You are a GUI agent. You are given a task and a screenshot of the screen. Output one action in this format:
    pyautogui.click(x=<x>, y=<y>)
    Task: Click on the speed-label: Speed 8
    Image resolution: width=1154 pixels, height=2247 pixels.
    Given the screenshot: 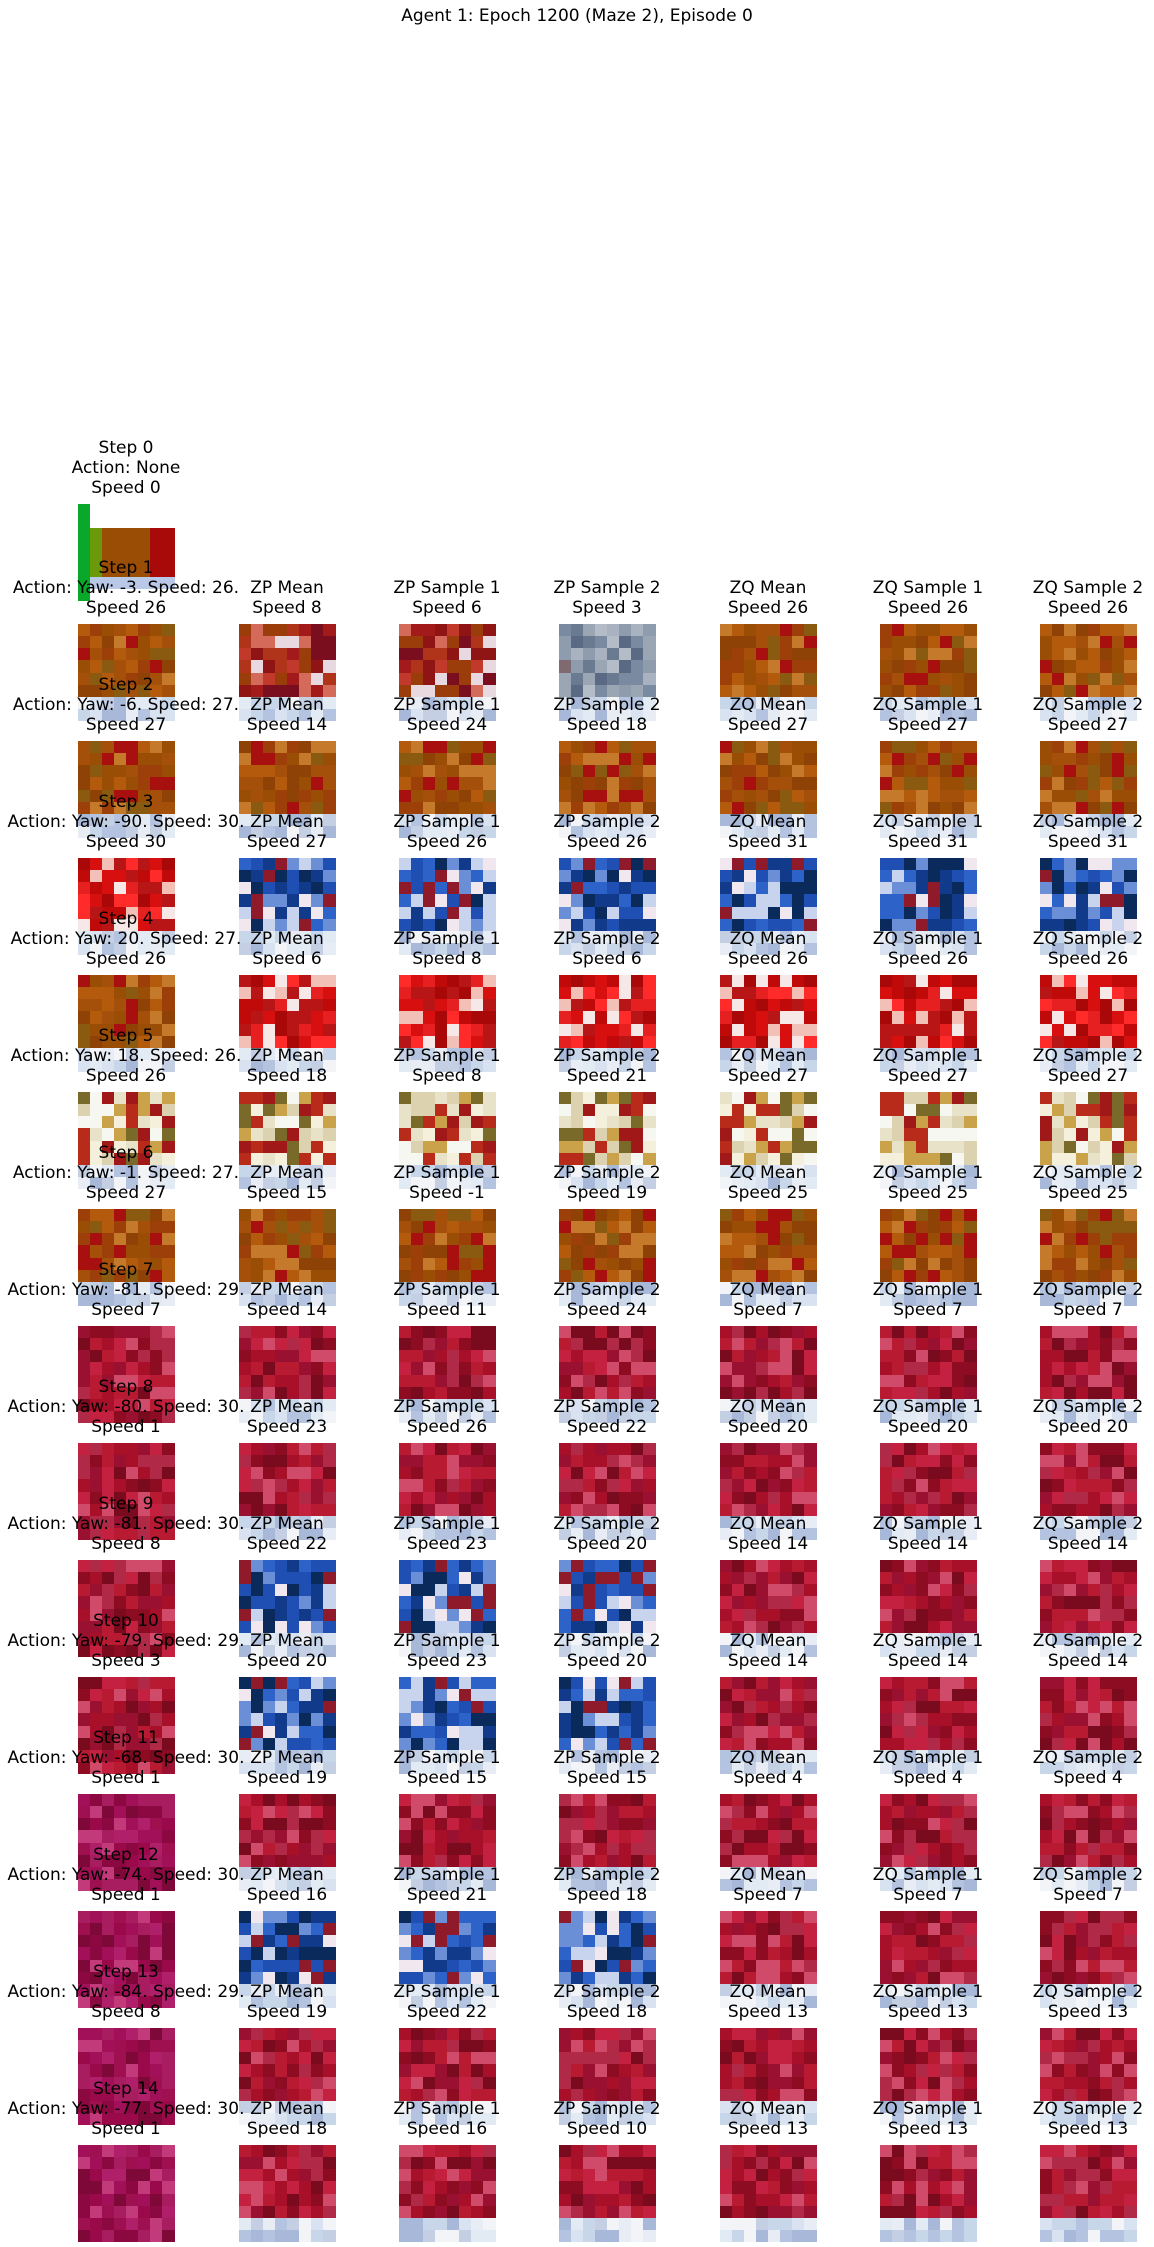 What is the action you would take?
    pyautogui.click(x=126, y=1544)
    